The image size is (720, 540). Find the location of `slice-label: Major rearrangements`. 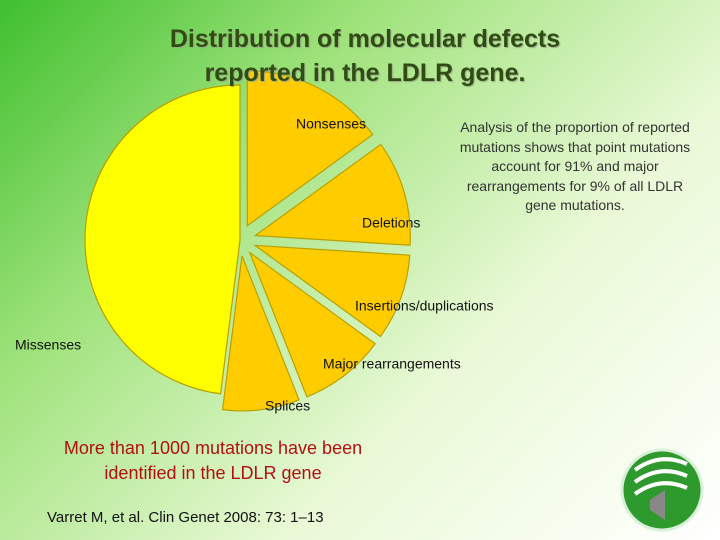

slice-label: Major rearrangements is located at coordinates (392, 364).